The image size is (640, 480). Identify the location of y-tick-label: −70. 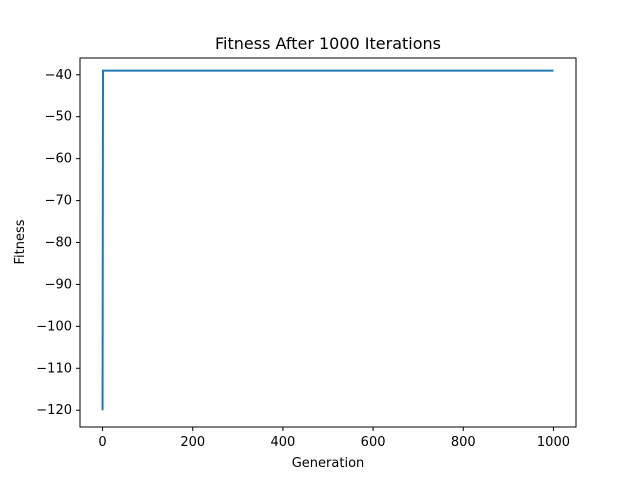
(58, 201).